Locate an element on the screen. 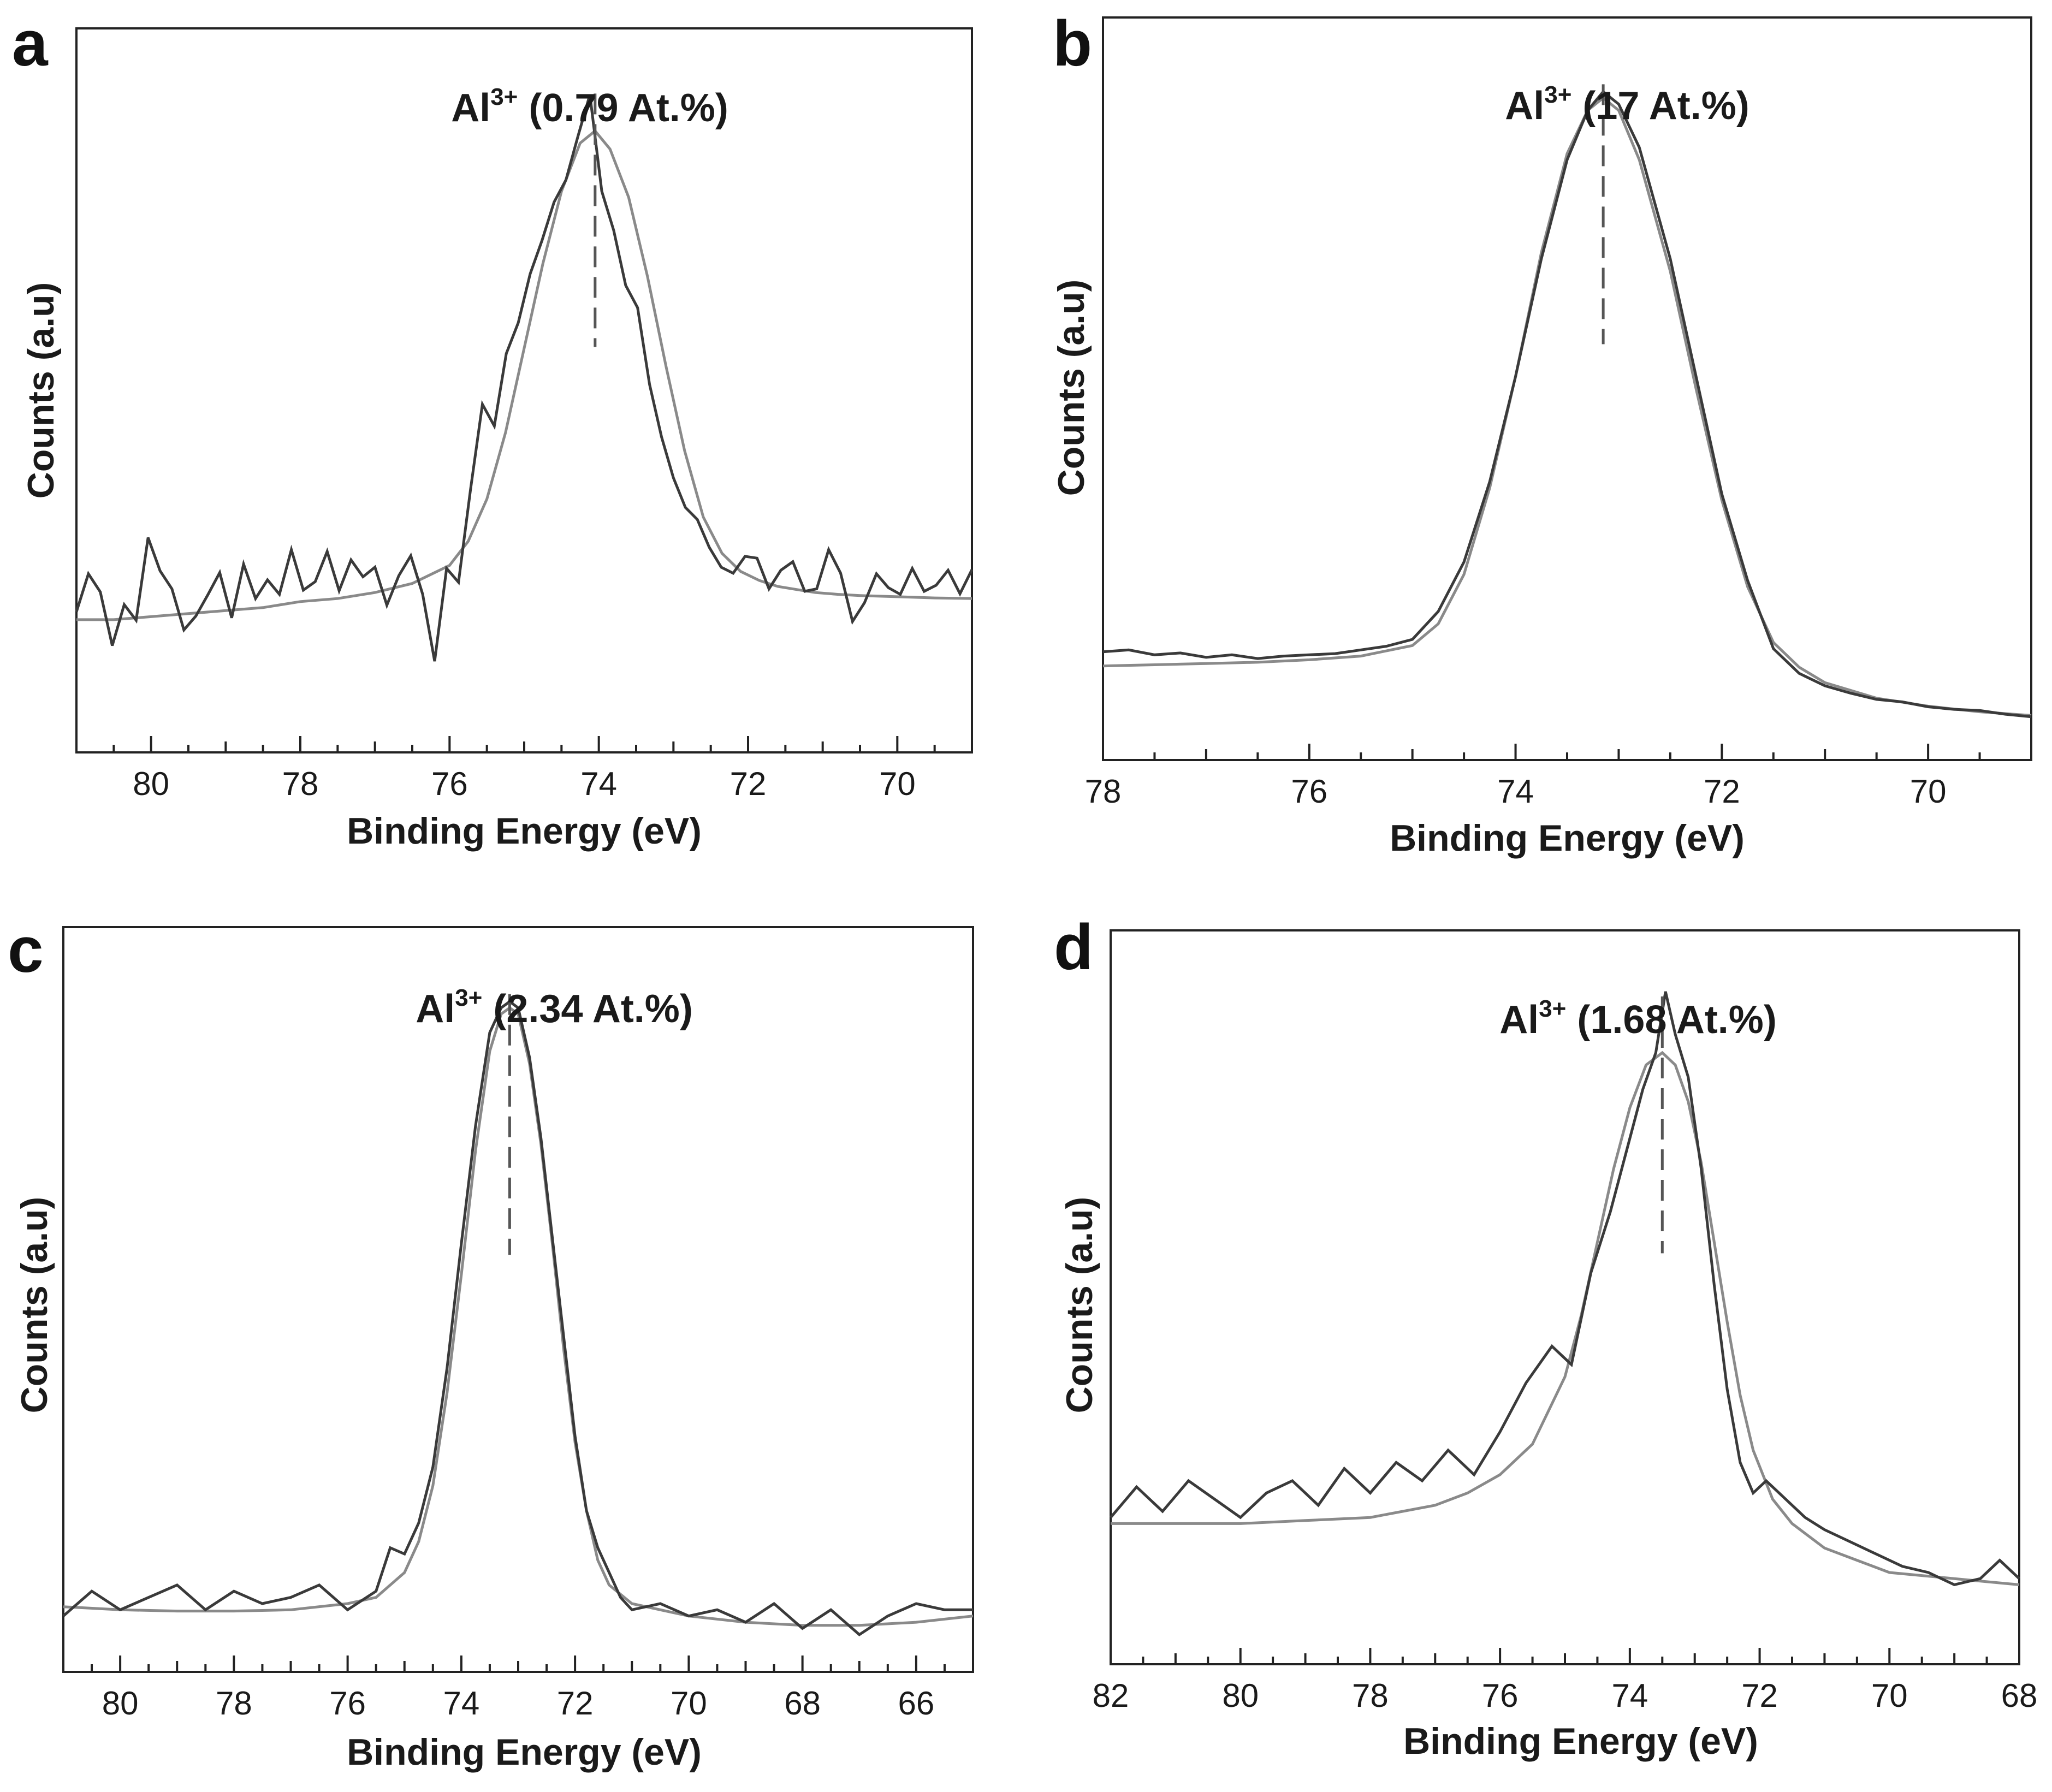  x-tick-labels: 82 80 78 76 74 72 70 68 is located at coordinates (1565, 1695).